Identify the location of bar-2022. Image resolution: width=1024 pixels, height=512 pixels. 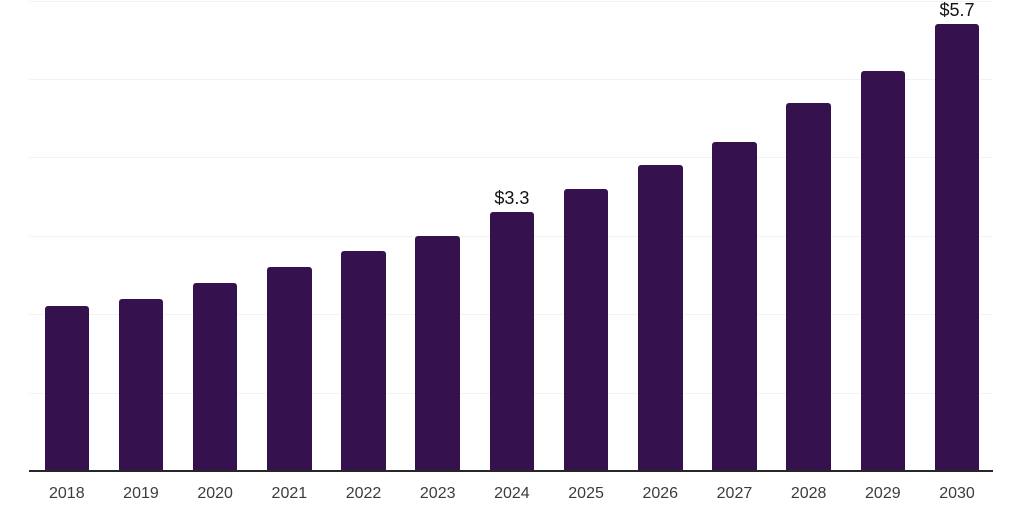
(363, 361).